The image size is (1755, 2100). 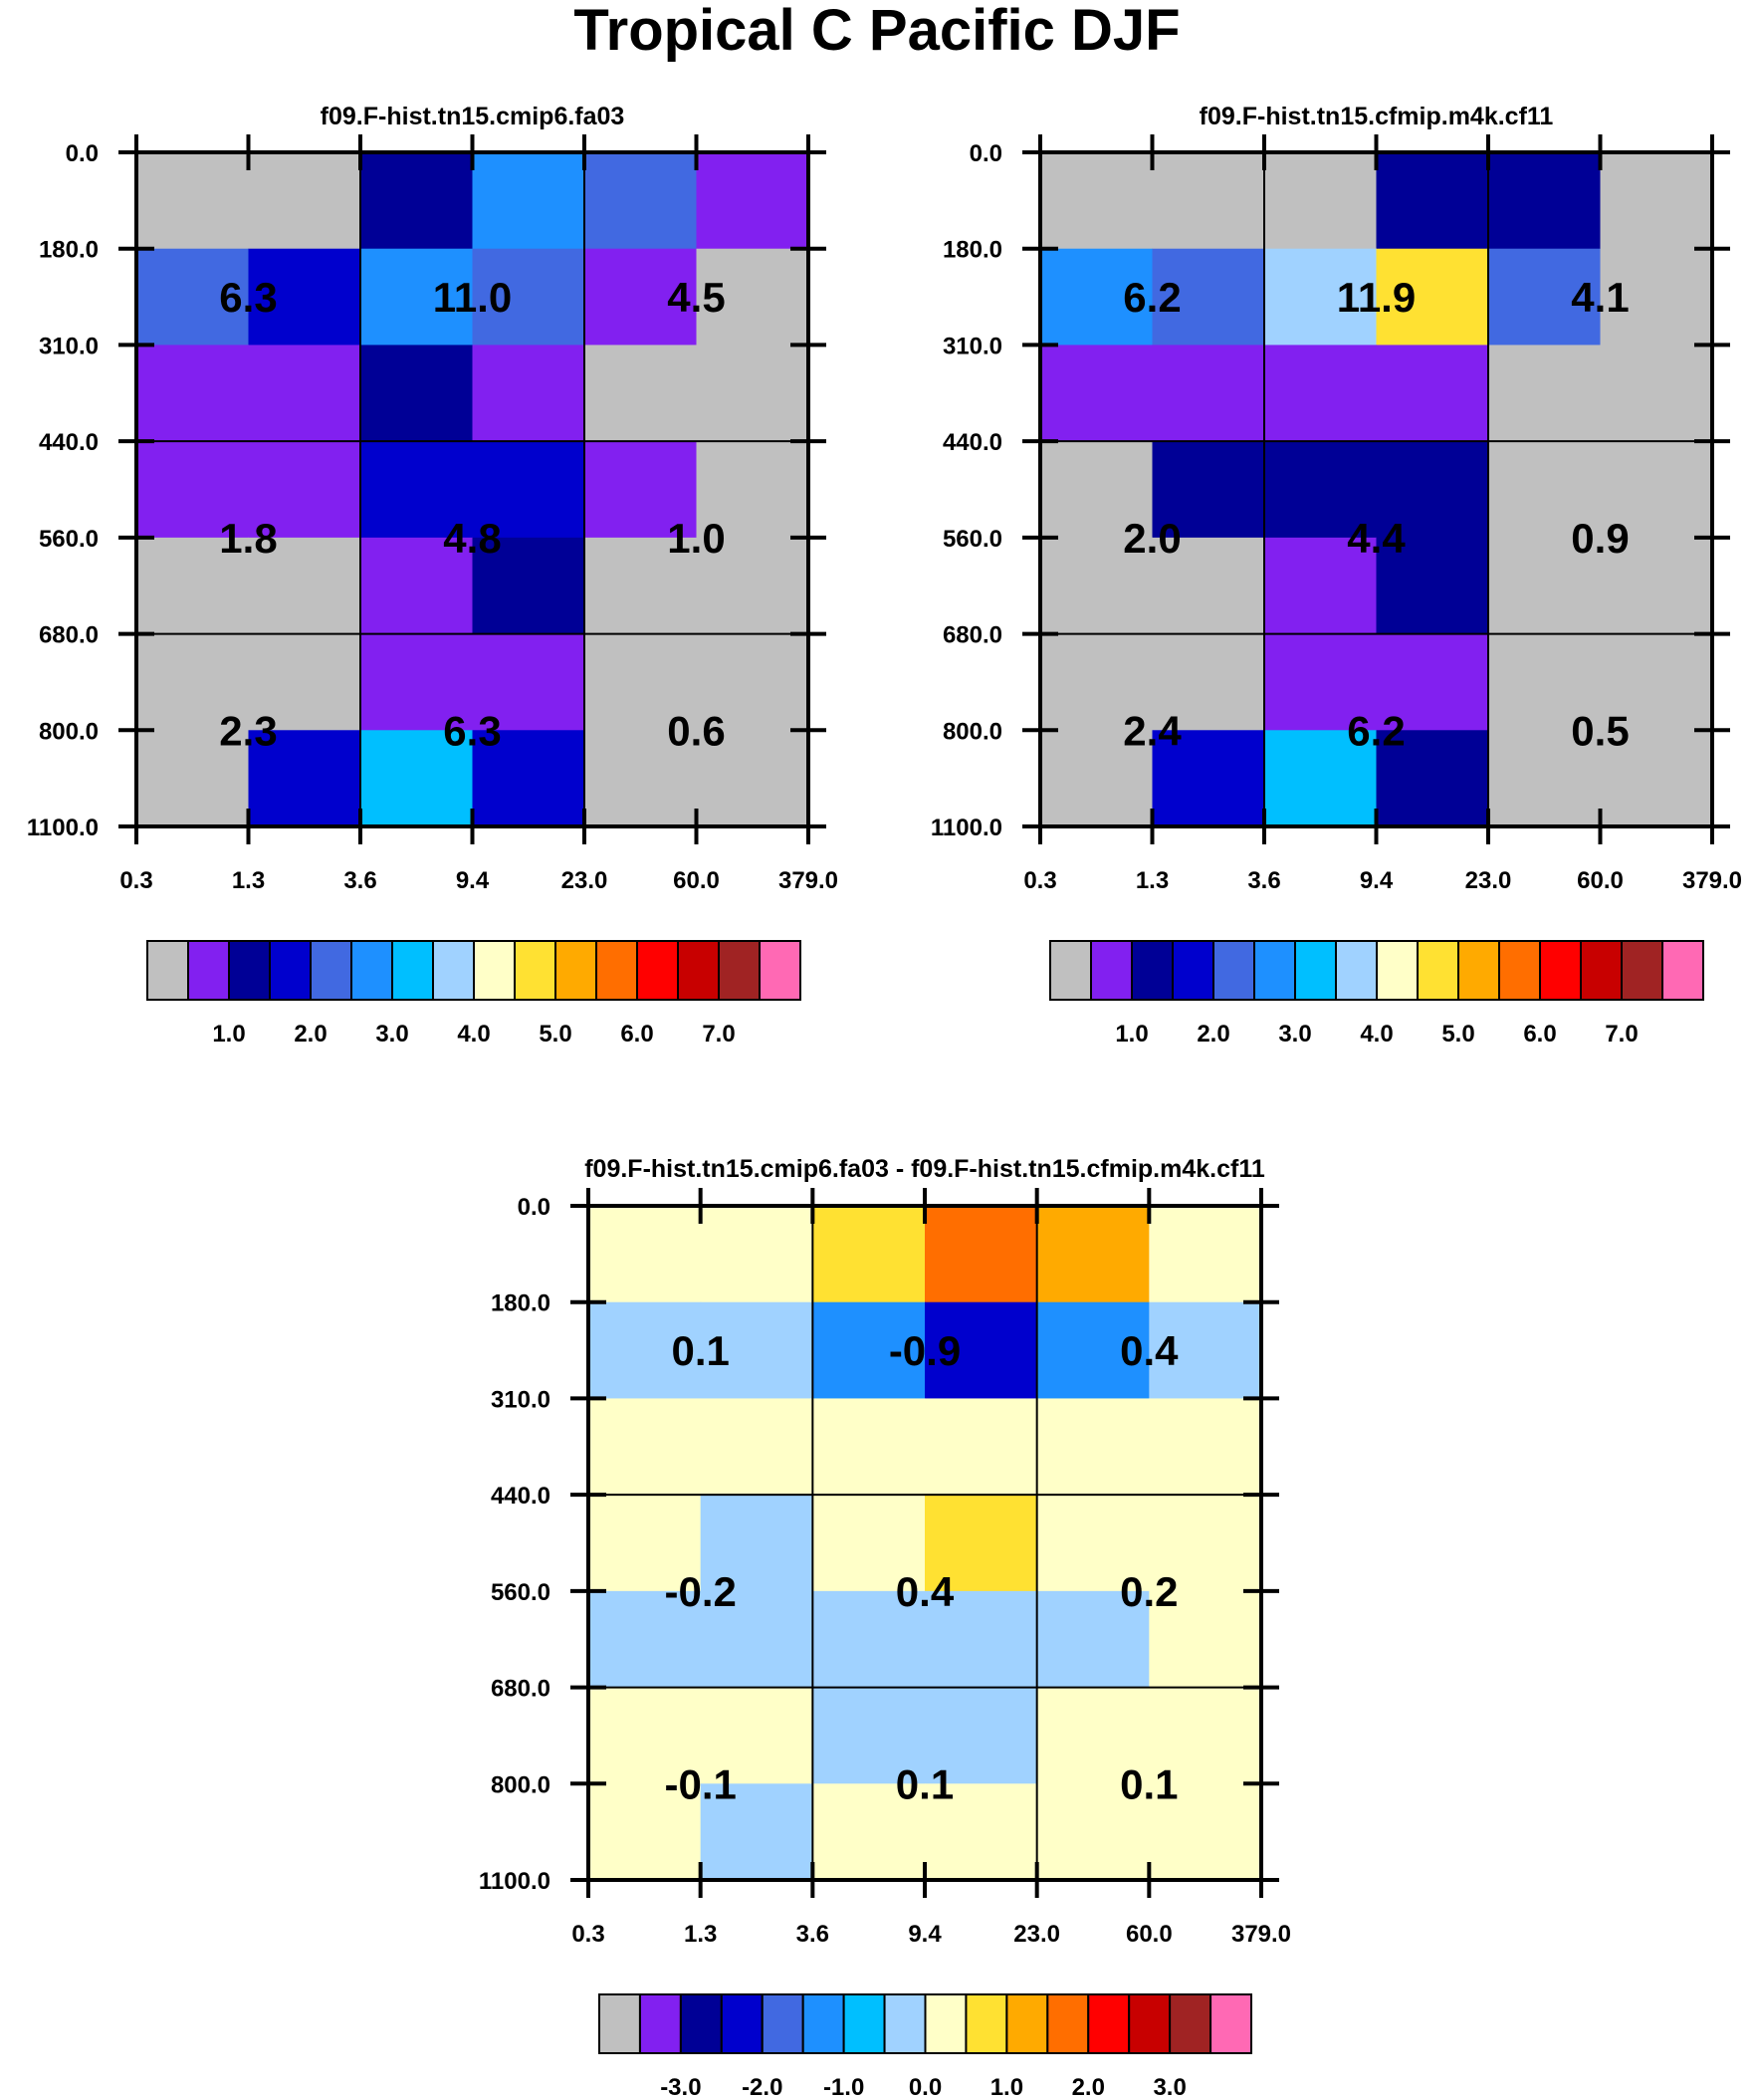 I want to click on x-tick-label: 379.0, so click(x=808, y=880).